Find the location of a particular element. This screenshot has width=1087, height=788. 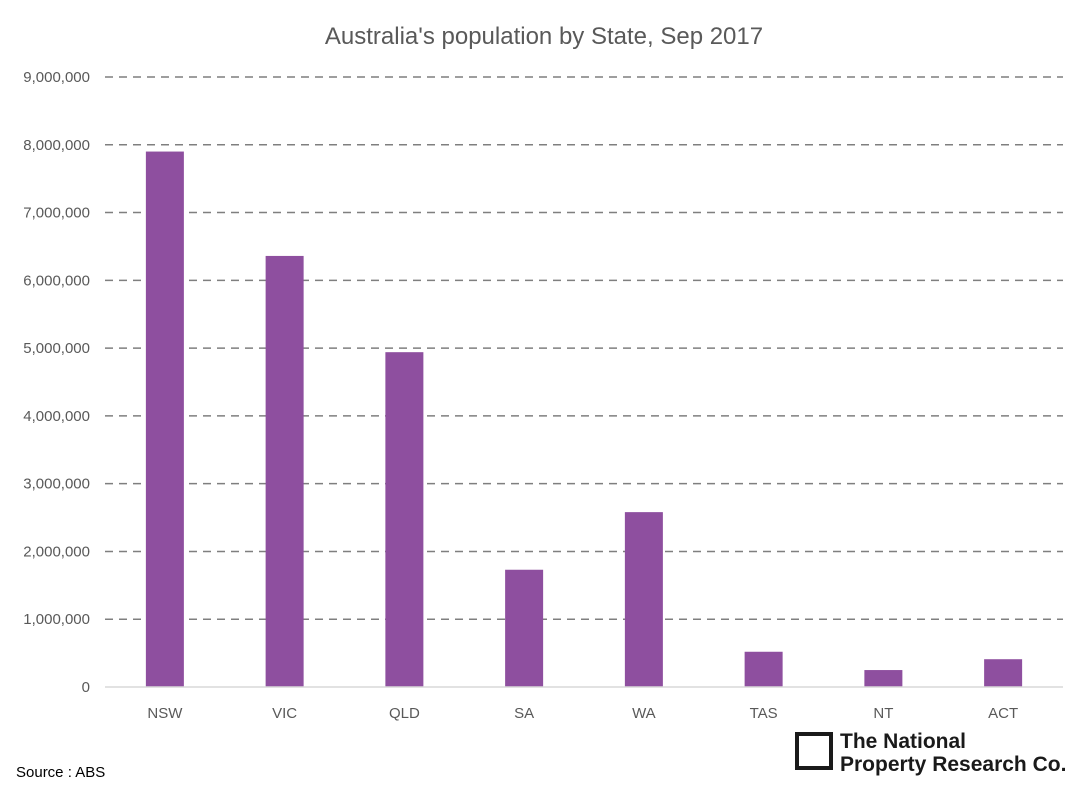

bar-vic is located at coordinates (284, 471).